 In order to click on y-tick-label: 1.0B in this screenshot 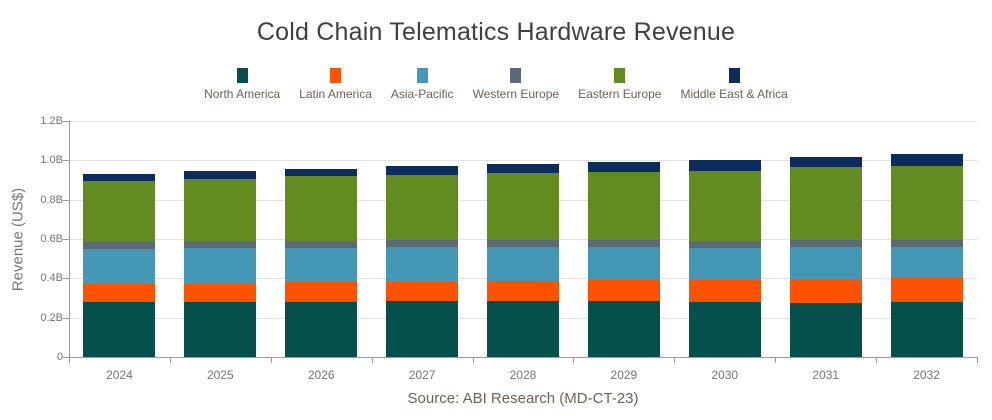, I will do `click(51, 160)`.